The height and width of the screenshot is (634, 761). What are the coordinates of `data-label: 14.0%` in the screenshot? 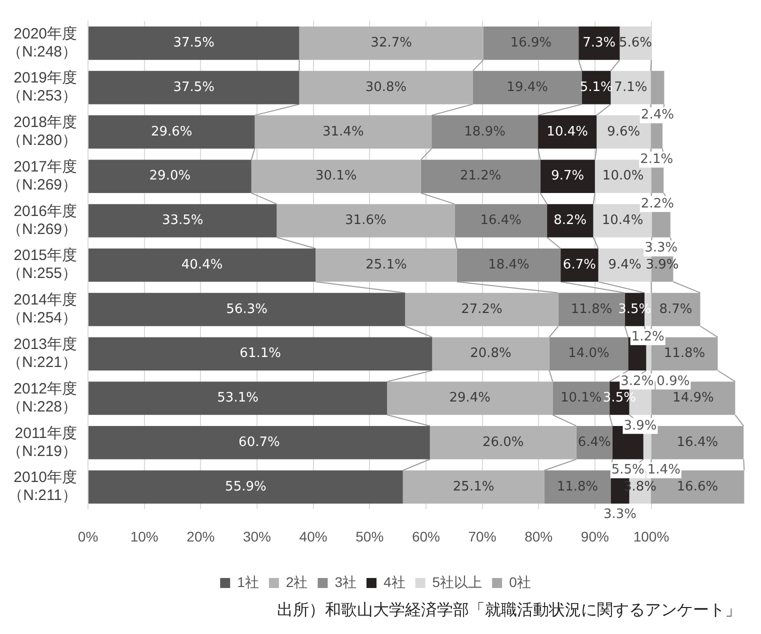 It's located at (589, 354).